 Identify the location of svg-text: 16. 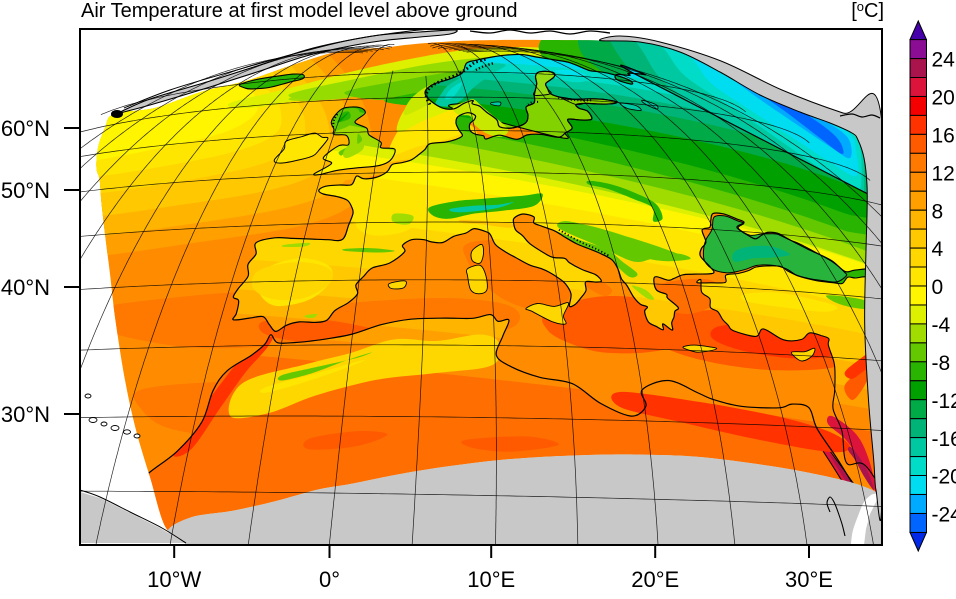
(943, 136).